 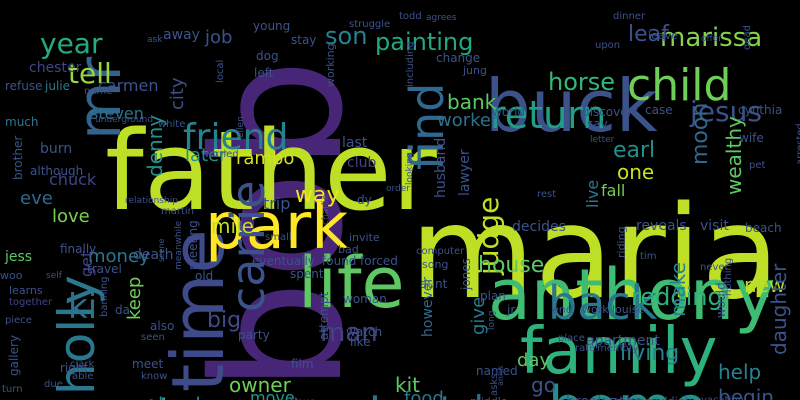 I want to click on word-due: due, so click(x=53, y=384).